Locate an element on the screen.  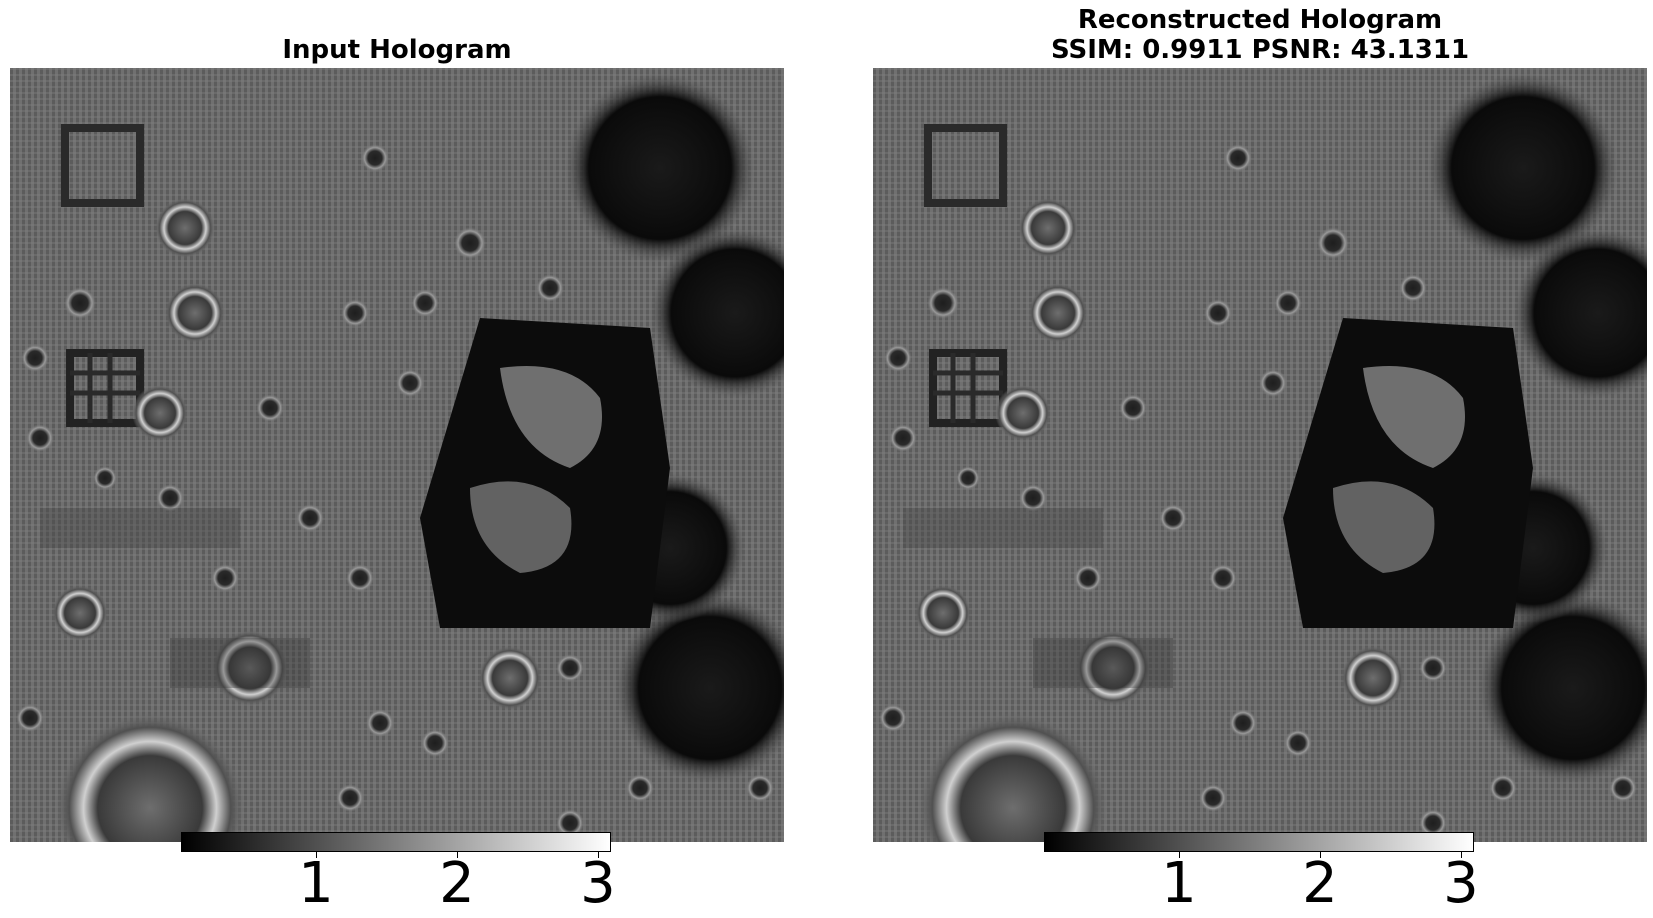
input-colorbar is located at coordinates (396, 842).